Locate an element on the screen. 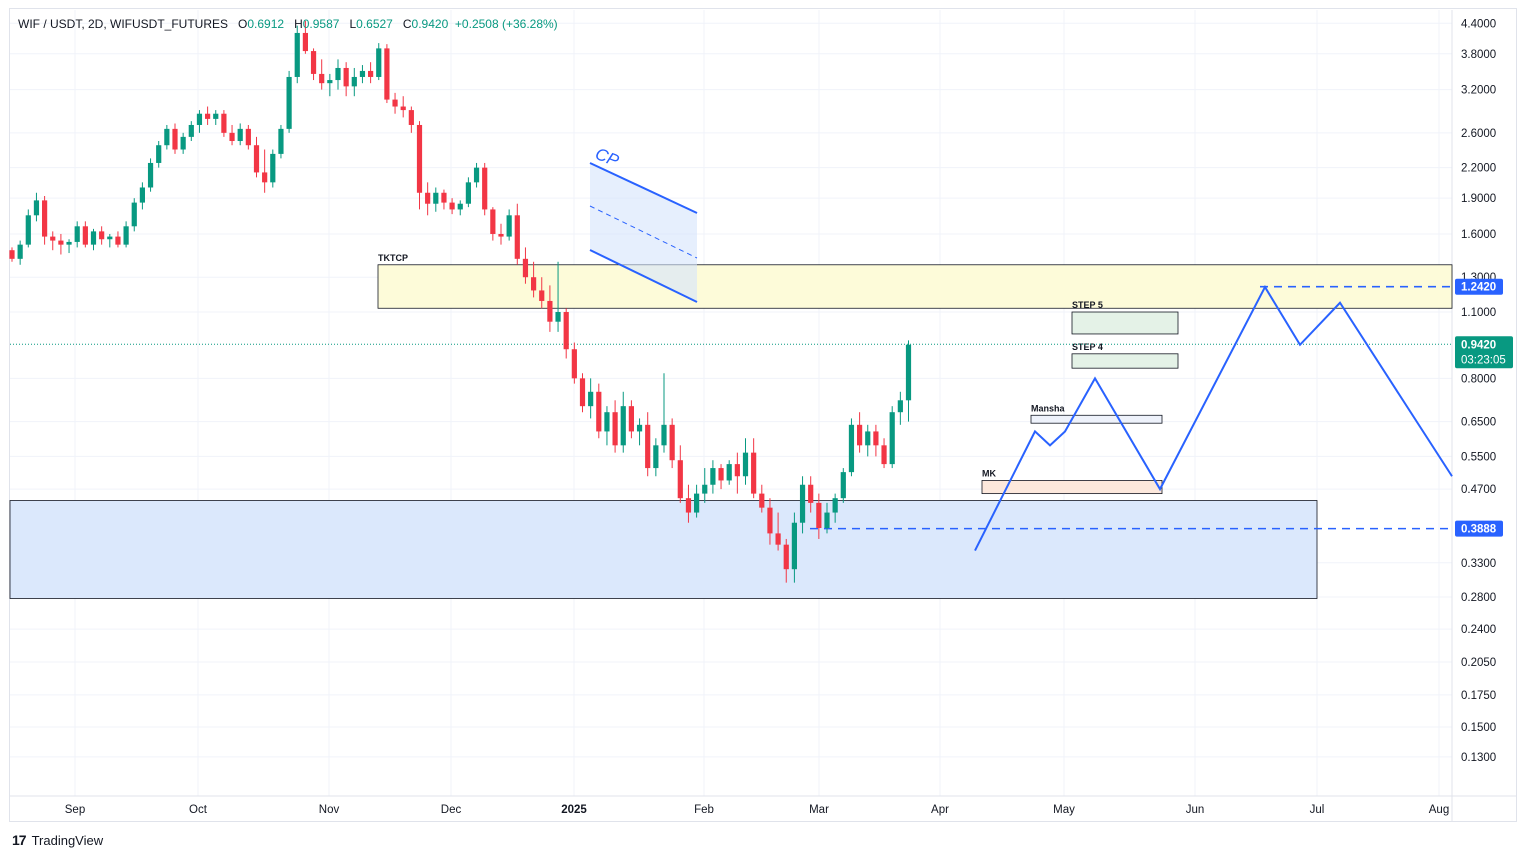 The width and height of the screenshot is (1527, 858). y-tick-label: 0.1500 is located at coordinates (1478, 728).